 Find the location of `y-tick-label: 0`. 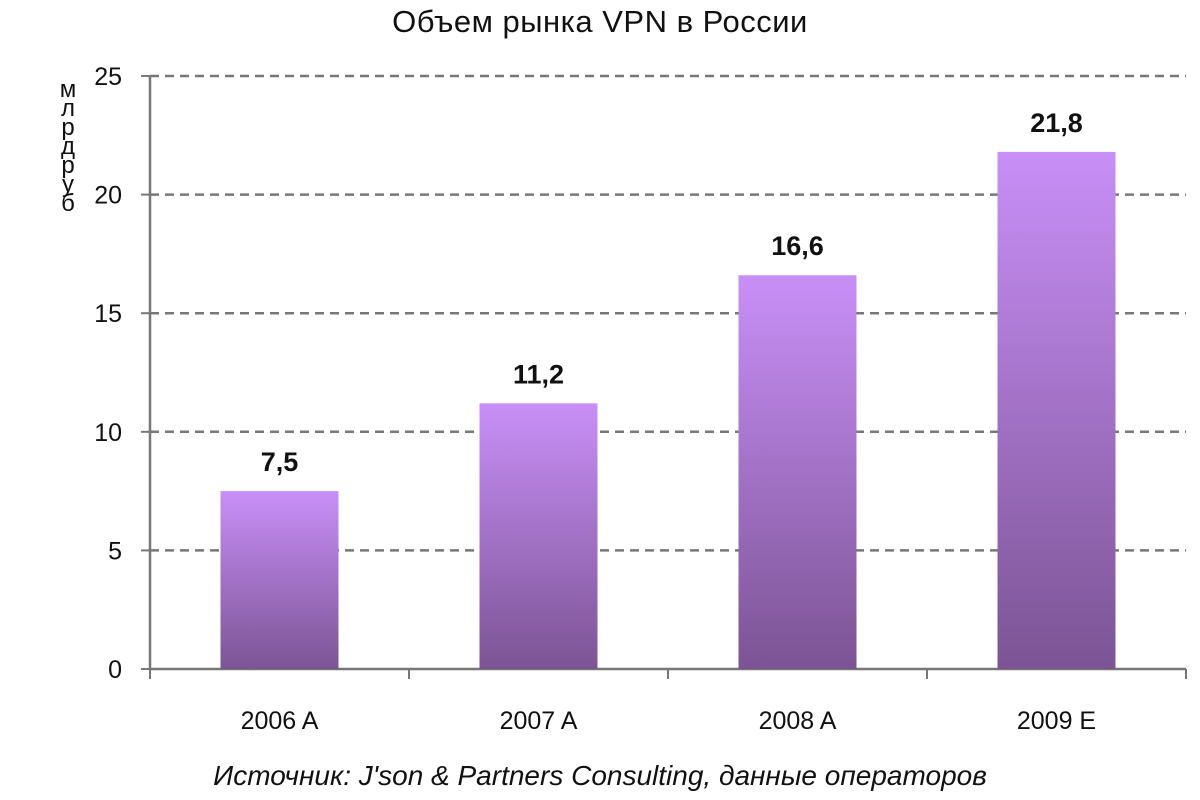

y-tick-label: 0 is located at coordinates (115, 670).